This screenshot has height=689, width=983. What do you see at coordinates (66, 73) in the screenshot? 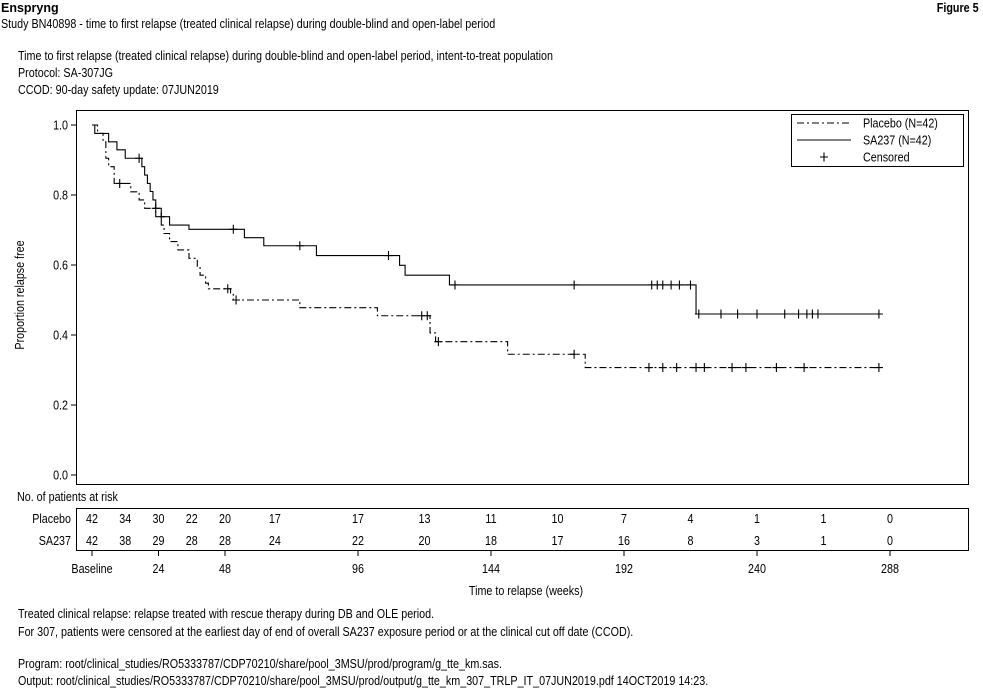
I see `subtitle-line-2: Protocol: SA-307JG` at bounding box center [66, 73].